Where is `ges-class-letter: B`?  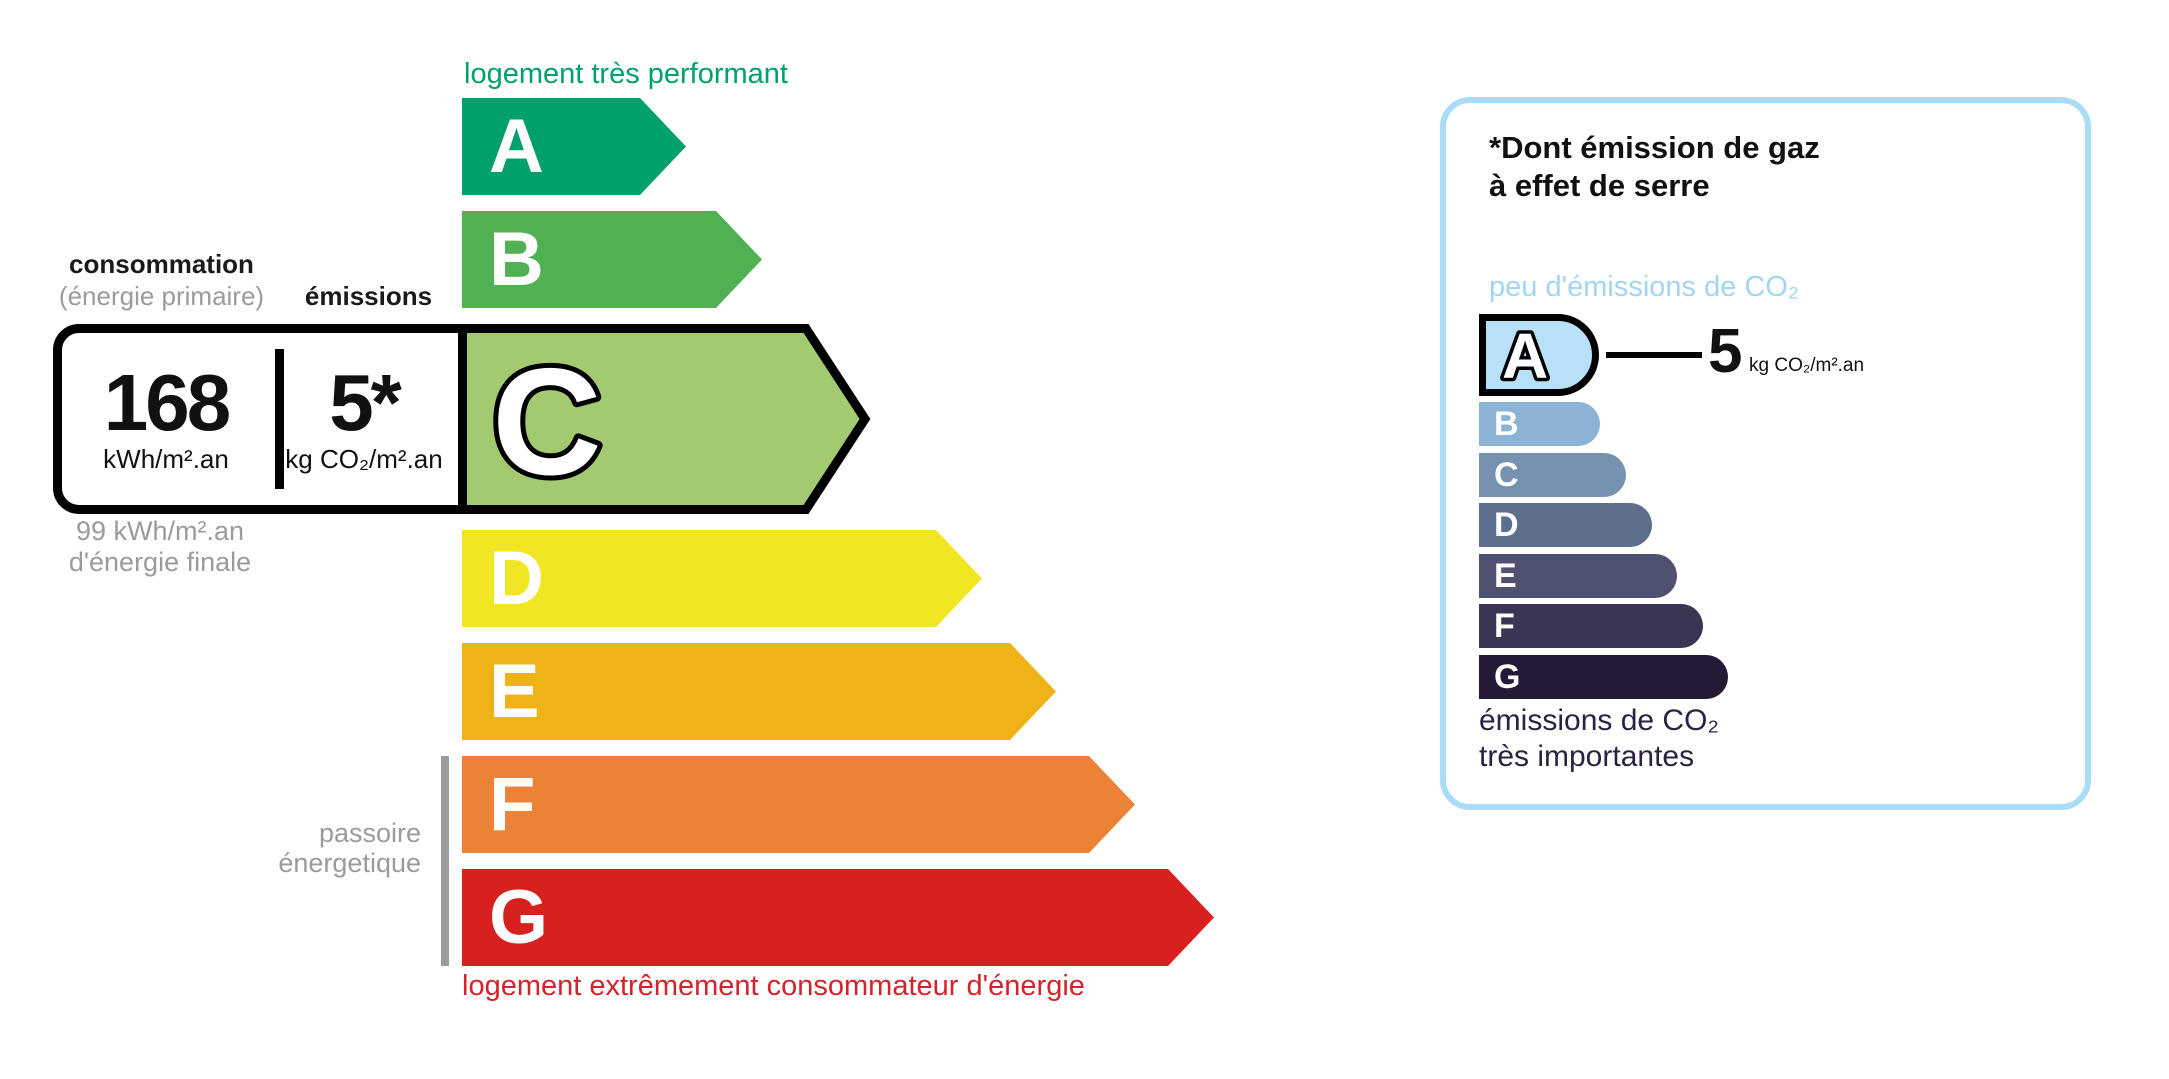
ges-class-letter: B is located at coordinates (1506, 424).